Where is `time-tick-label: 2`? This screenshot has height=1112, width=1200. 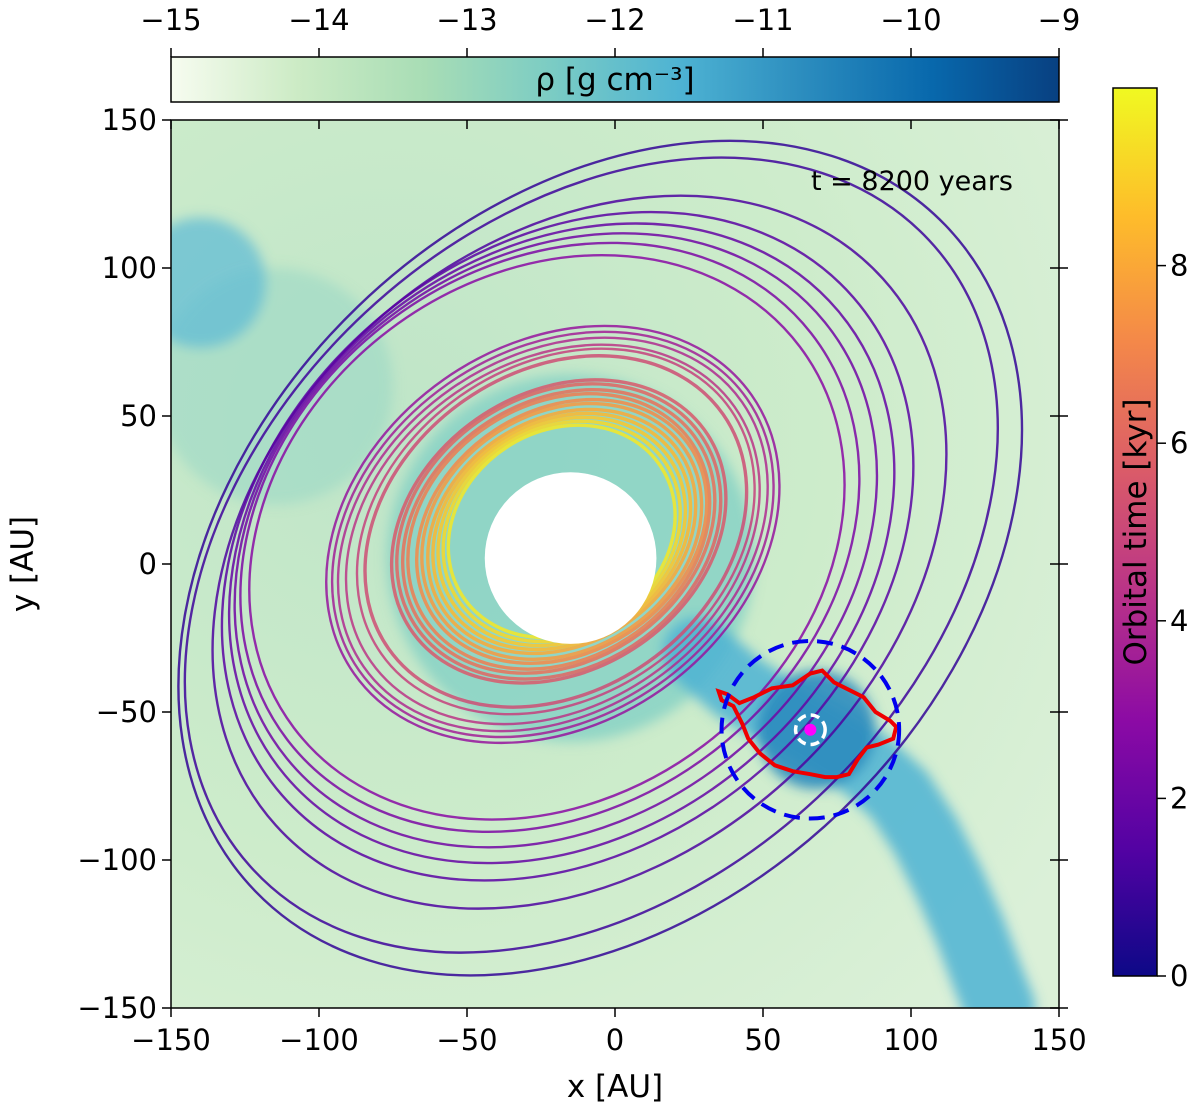 time-tick-label: 2 is located at coordinates (1179, 798).